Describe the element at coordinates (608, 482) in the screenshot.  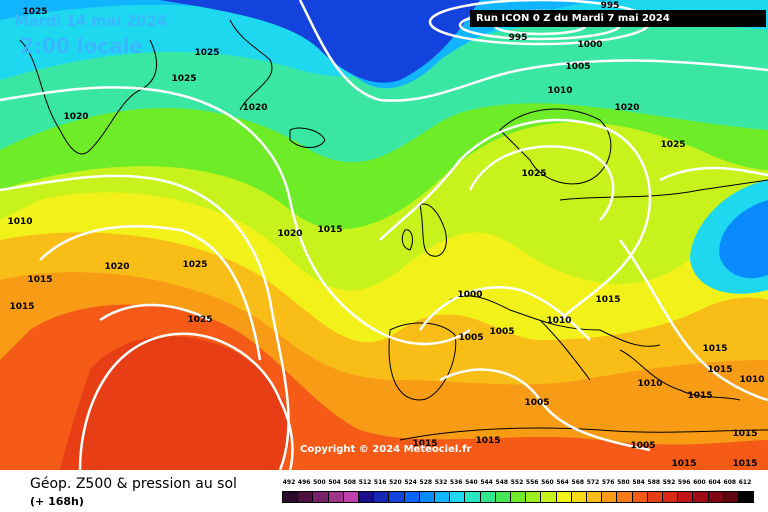
I see `scale-label: 576` at that location.